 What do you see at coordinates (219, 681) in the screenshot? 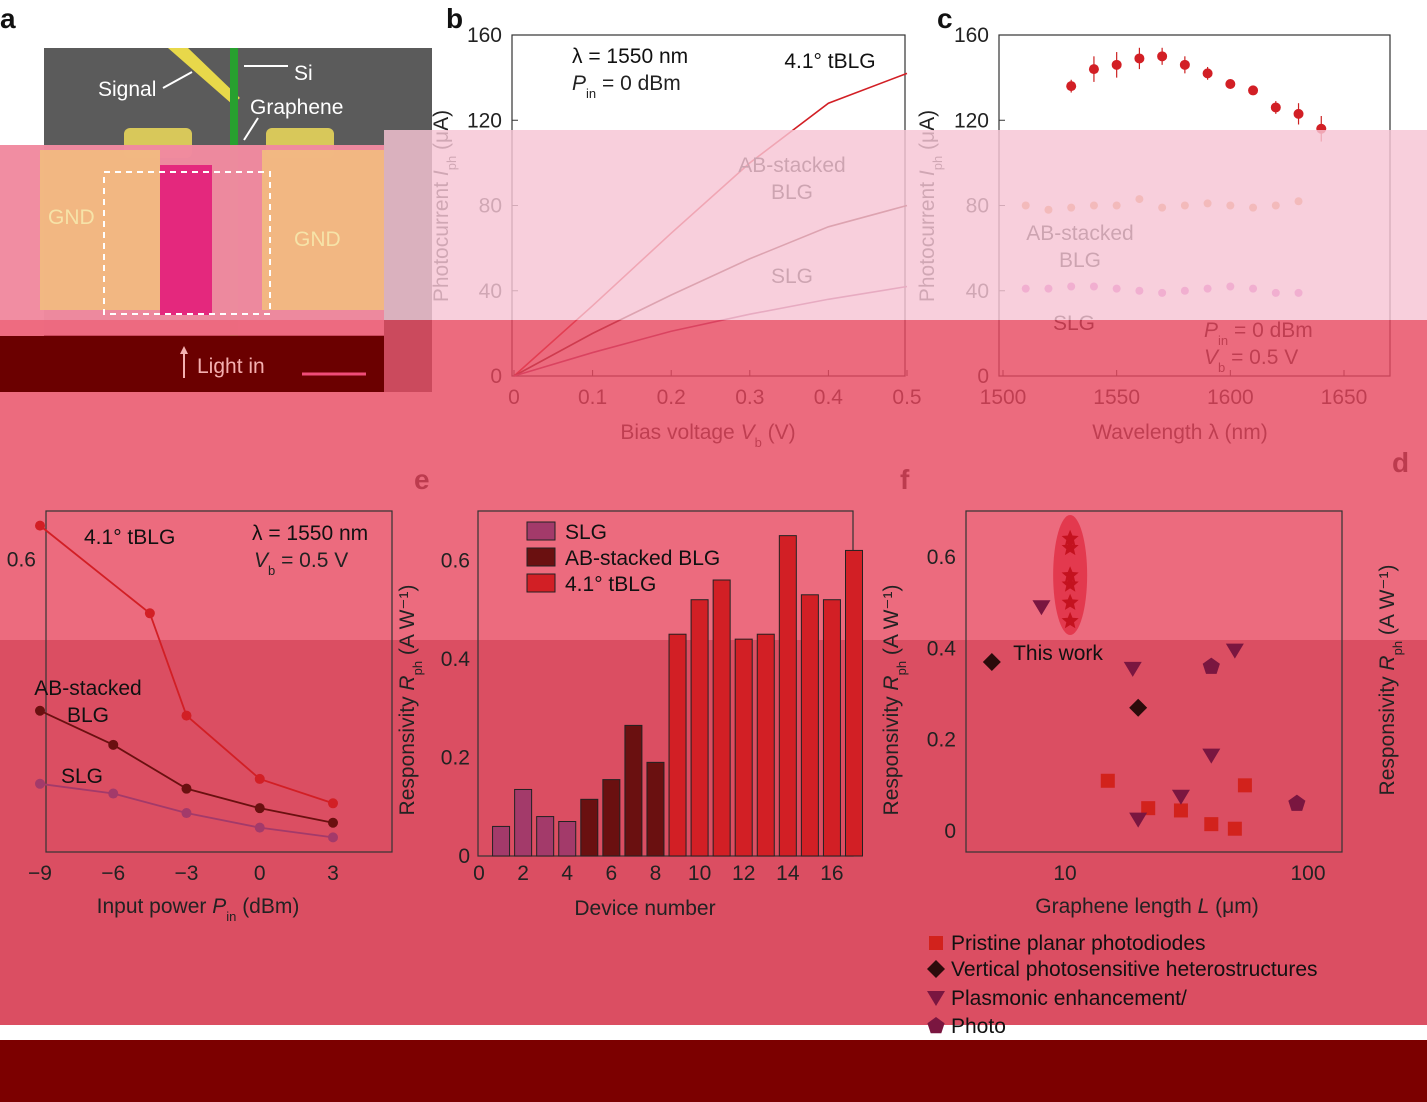
I see `plot-frame-d` at bounding box center [219, 681].